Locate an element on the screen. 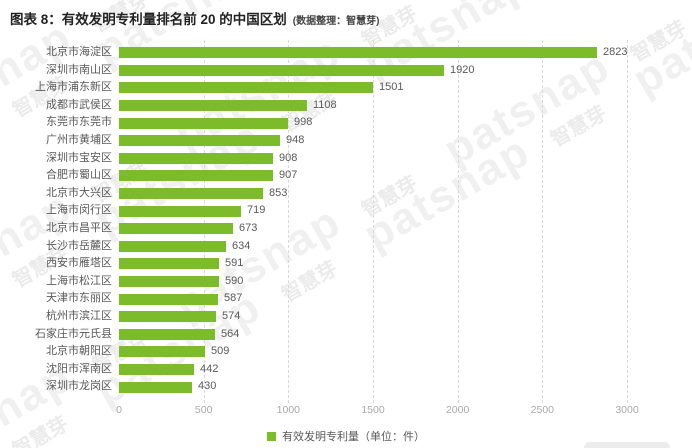 This screenshot has width=692, height=448. chart-row: 石家庄市元氏县 564 is located at coordinates (346, 335).